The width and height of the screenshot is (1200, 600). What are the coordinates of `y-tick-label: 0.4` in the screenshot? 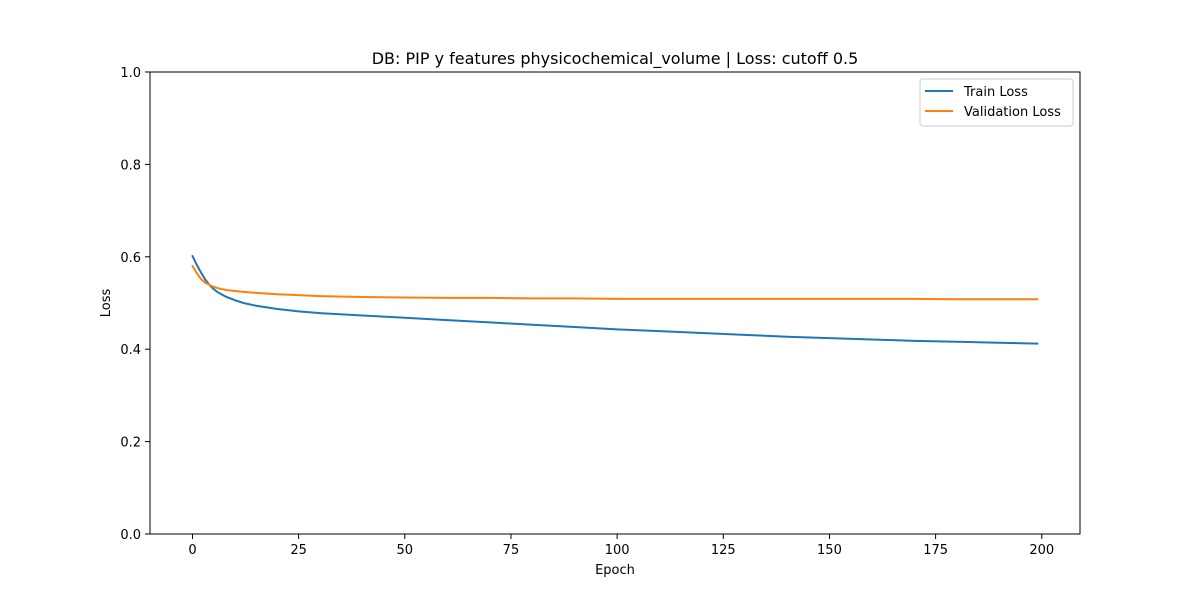 It's located at (130, 350).